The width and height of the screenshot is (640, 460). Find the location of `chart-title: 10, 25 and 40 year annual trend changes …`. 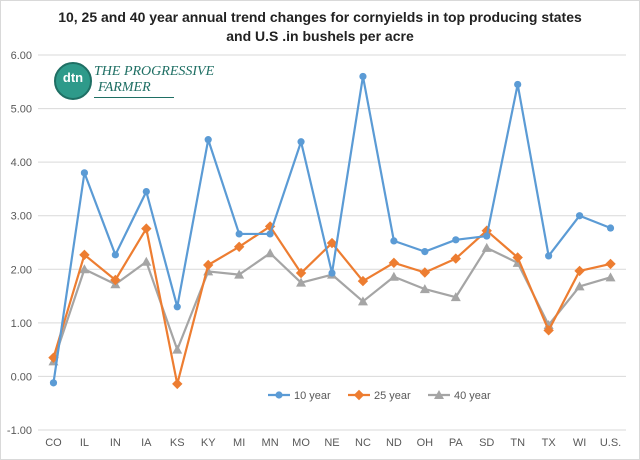

chart-title: 10, 25 and 40 year annual trend changes … is located at coordinates (320, 27).